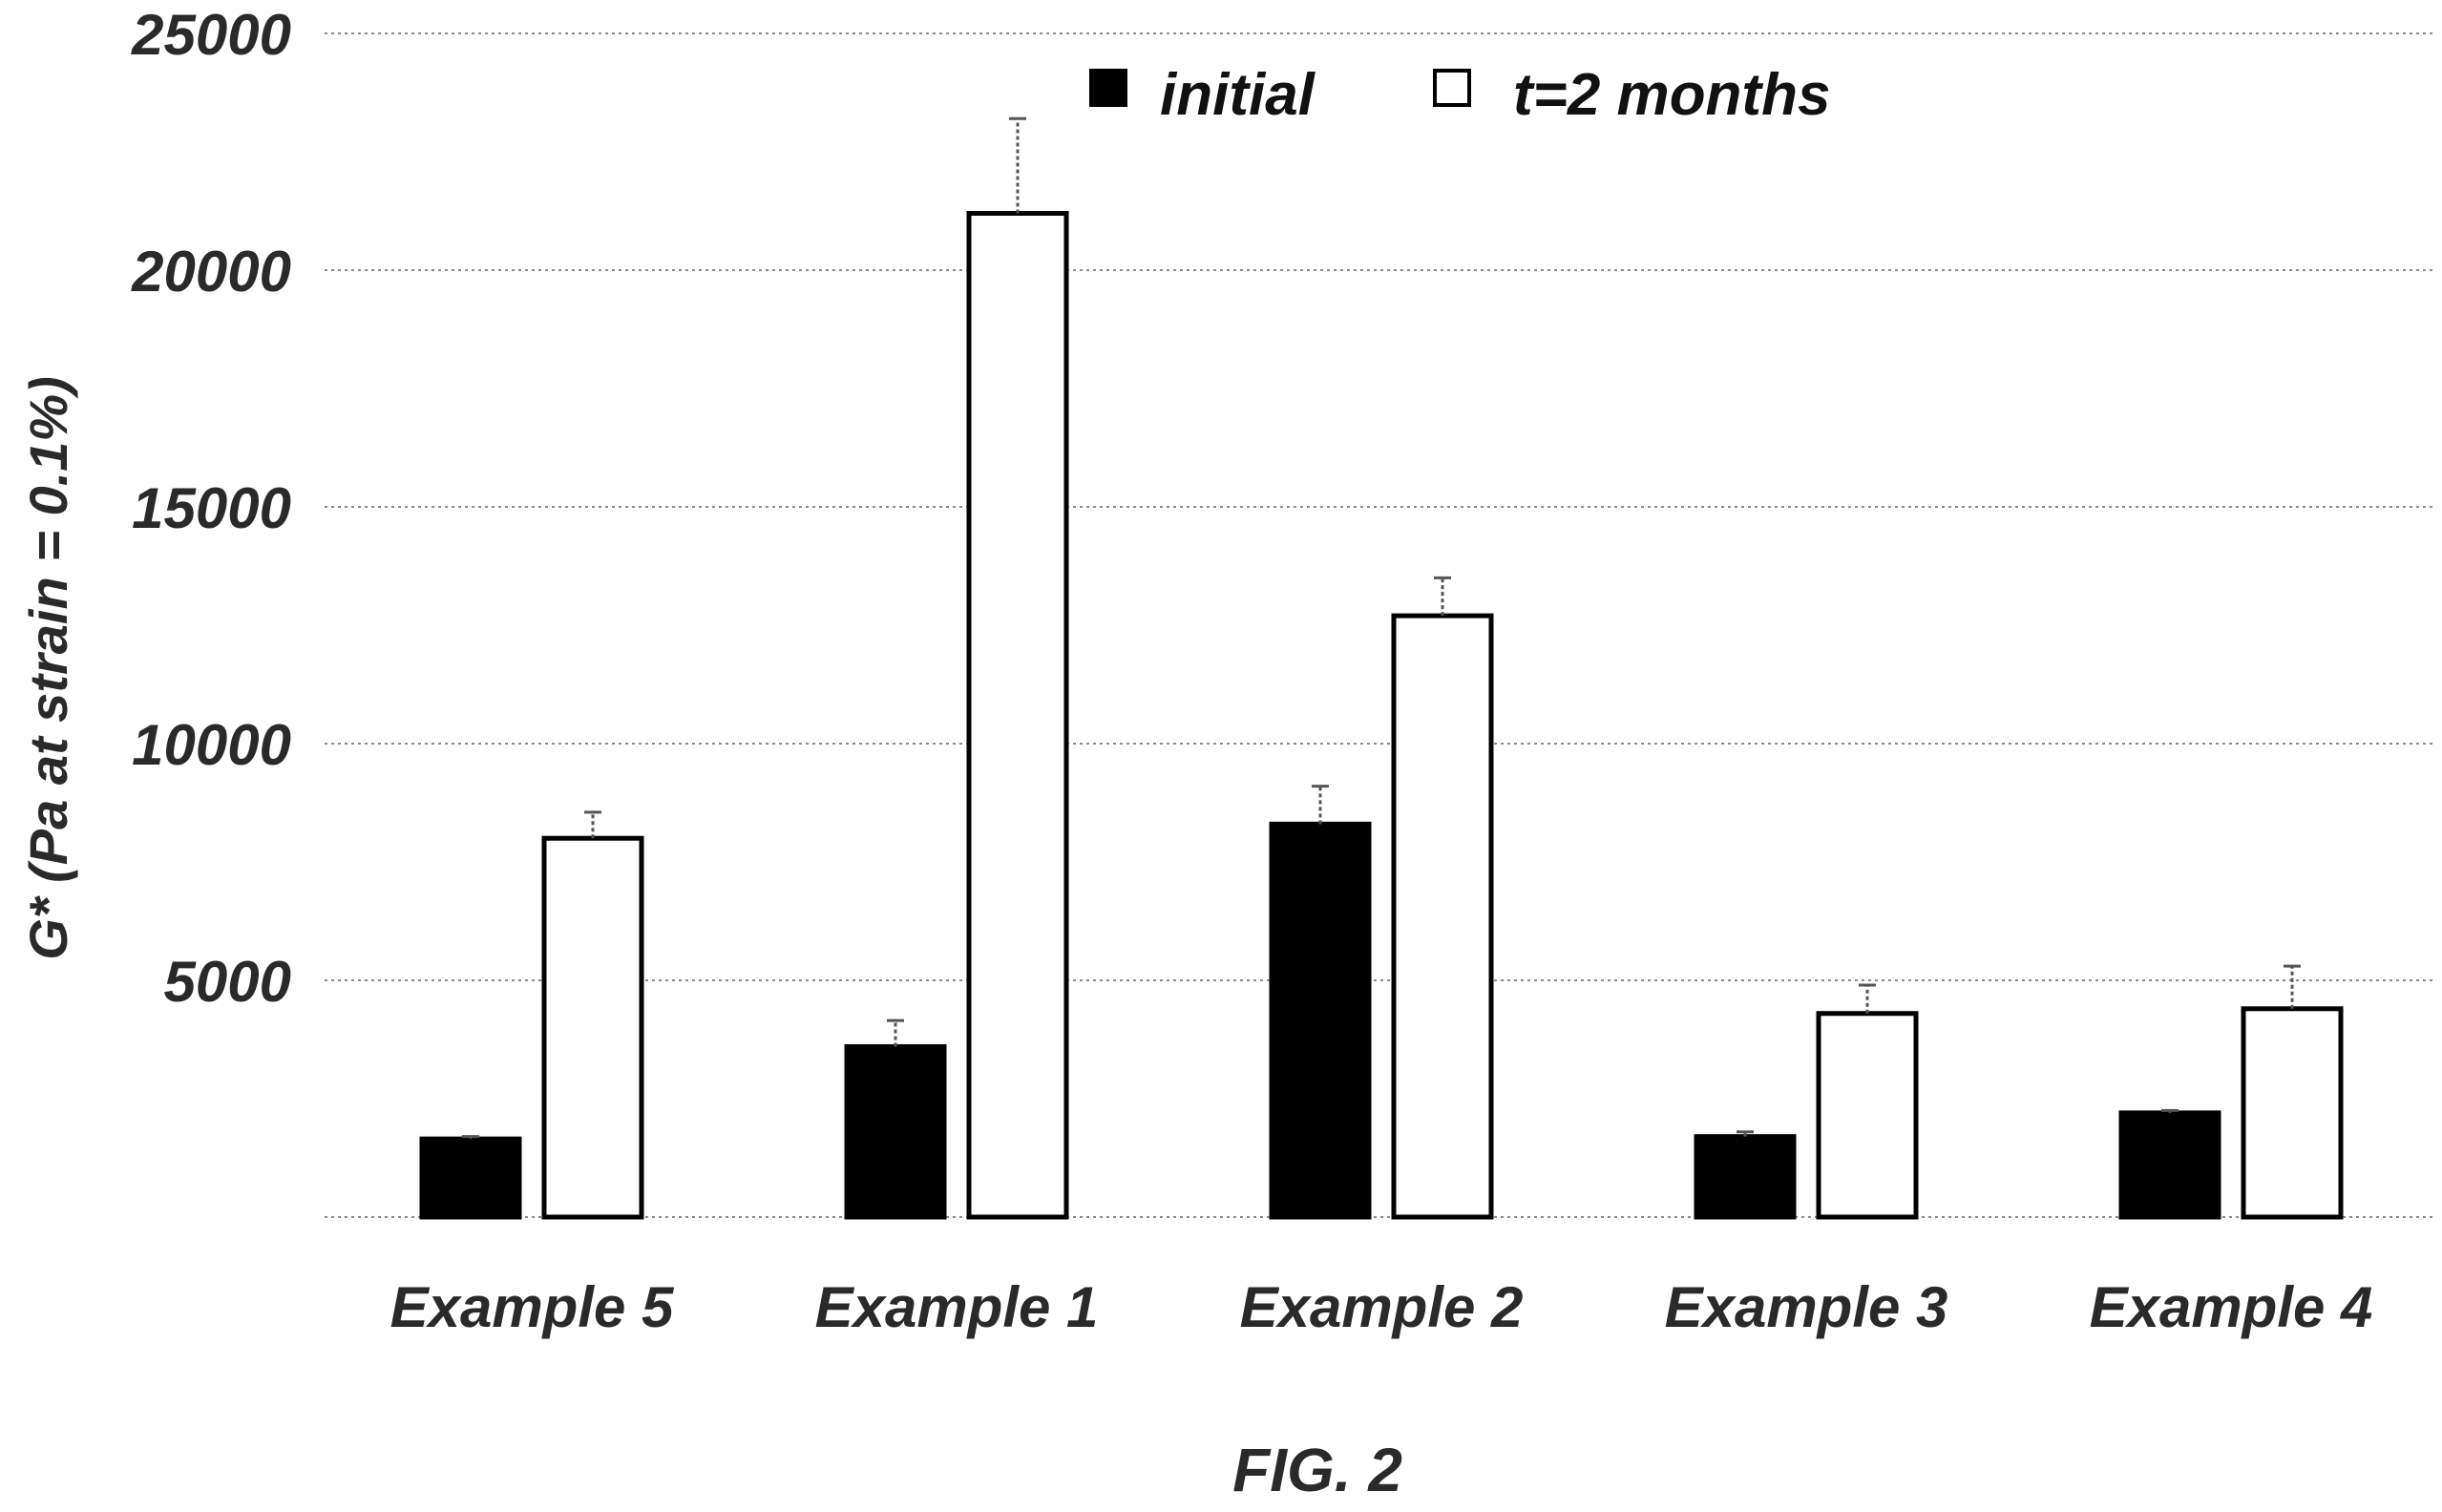 The image size is (2442, 1512). What do you see at coordinates (533, 1307) in the screenshot?
I see `x-category-label: Example 5` at bounding box center [533, 1307].